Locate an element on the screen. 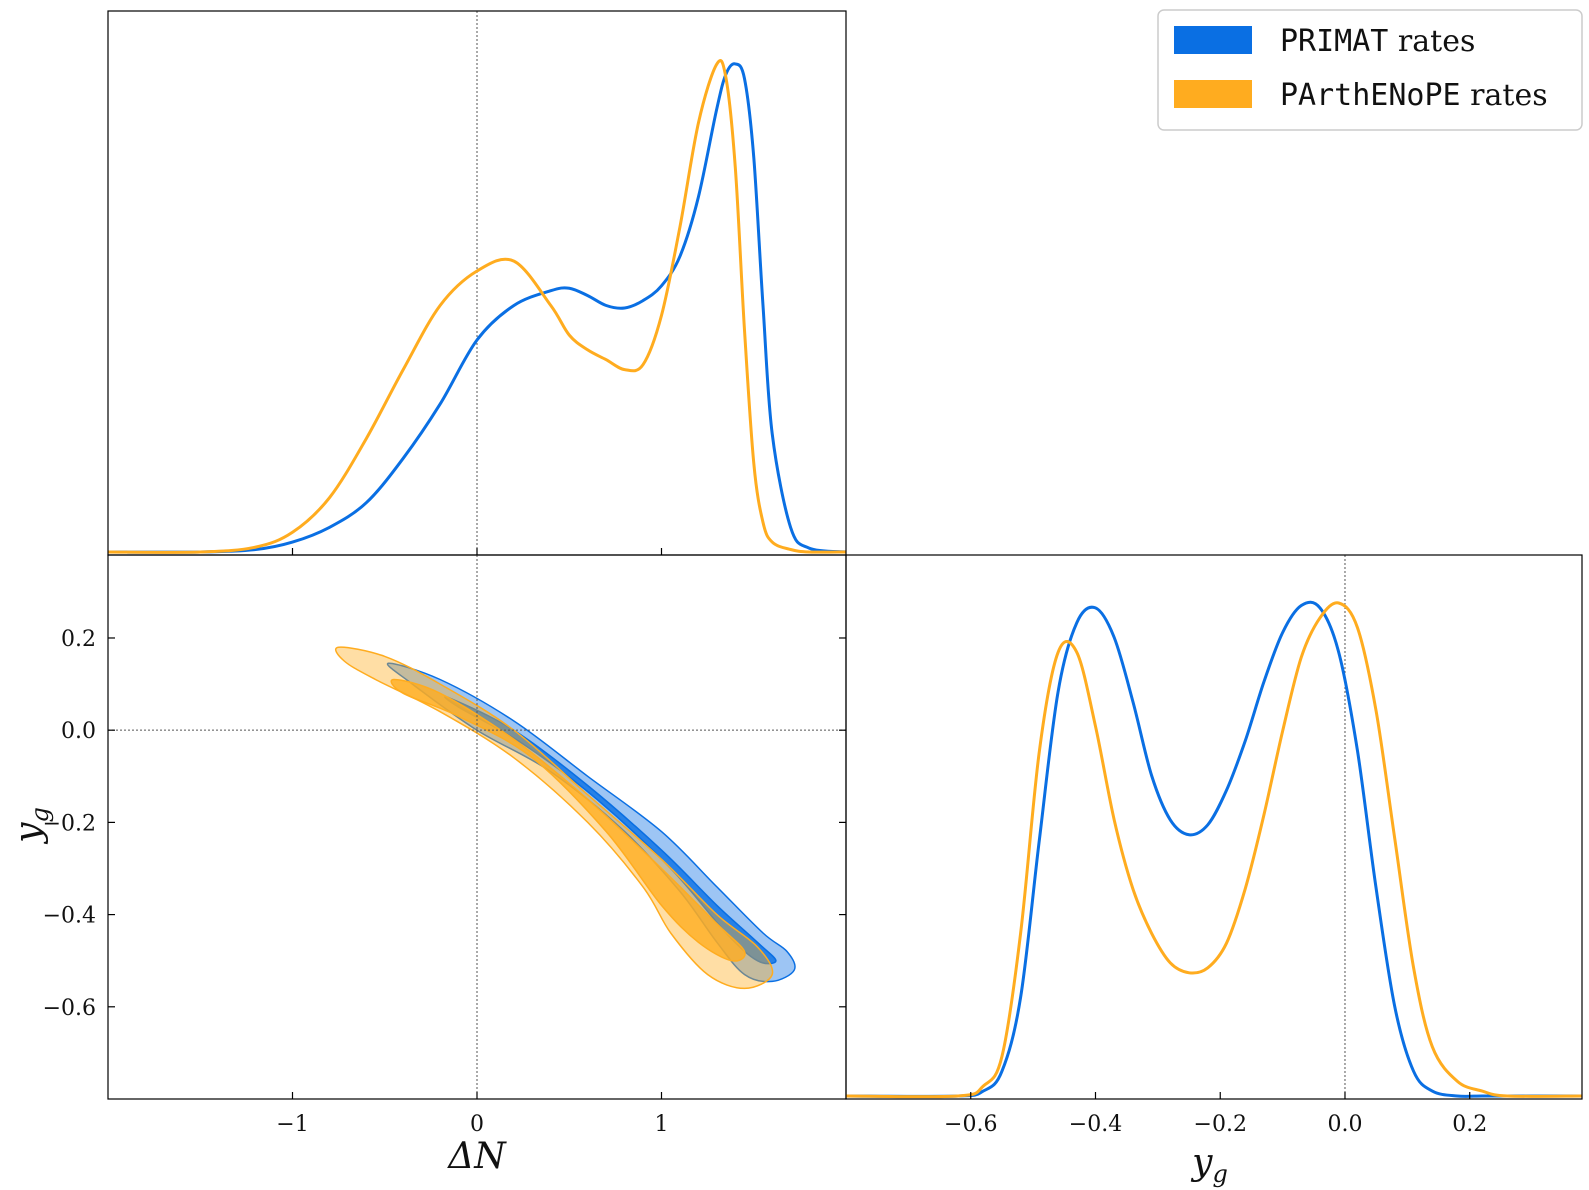 This screenshot has width=1589, height=1190. legend-label-parthenope: PArthENoPE rates is located at coordinates (1414, 95).